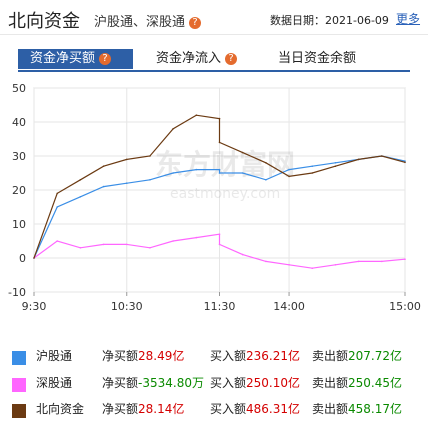 Image resolution: width=428 pixels, height=424 pixels. I want to click on x-tick-label: 10:30, so click(127, 306).